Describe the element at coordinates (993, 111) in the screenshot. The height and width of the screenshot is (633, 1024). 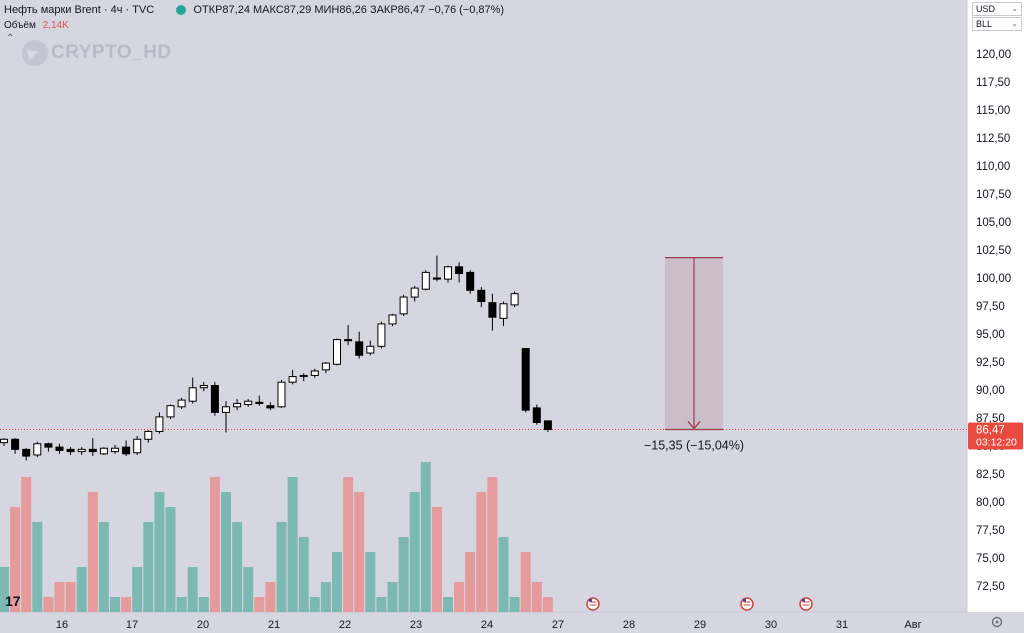
I see `price-tick-label: 115,00` at that location.